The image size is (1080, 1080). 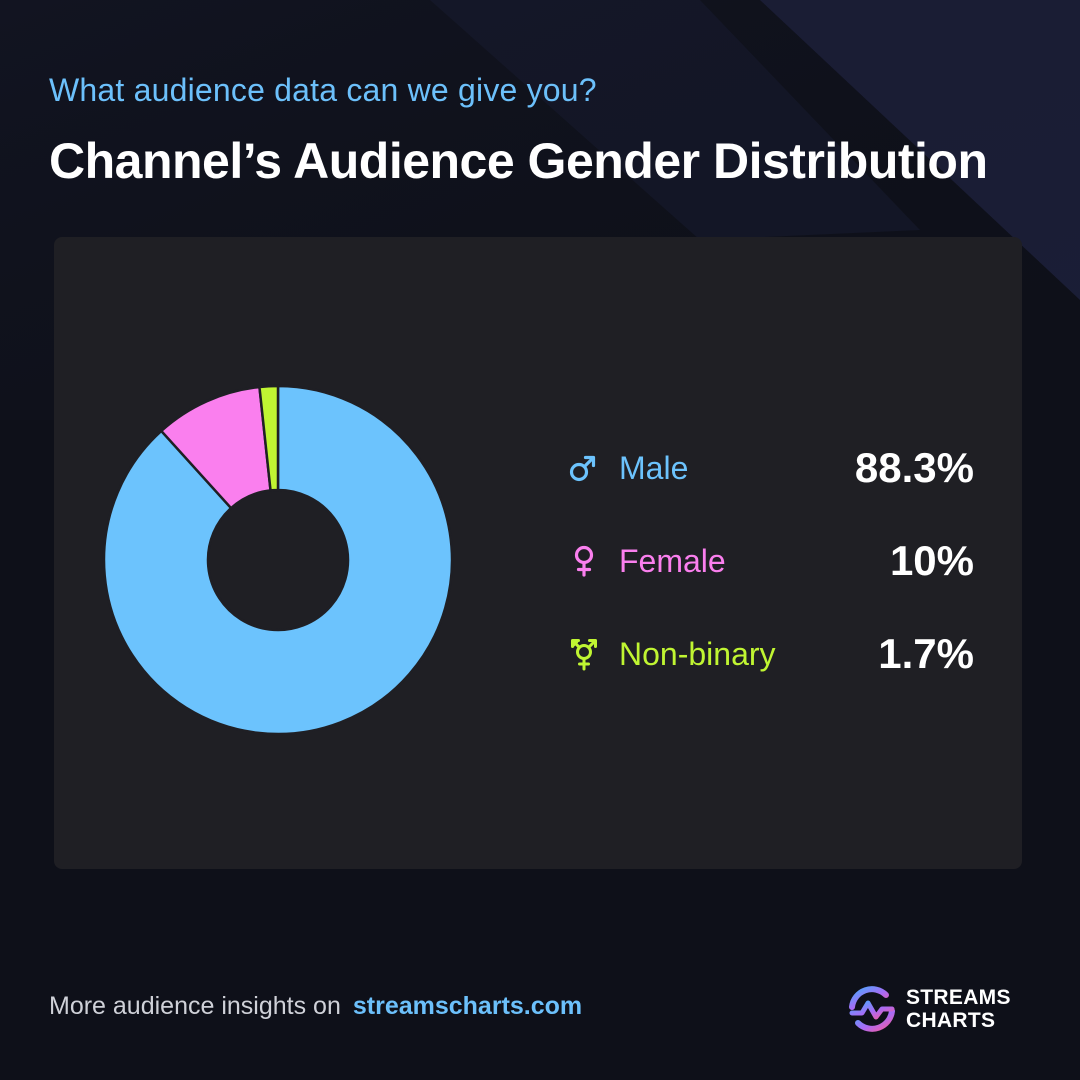 I want to click on legend-item-non-binary: Non-binary 1.7%, so click(x=769, y=654).